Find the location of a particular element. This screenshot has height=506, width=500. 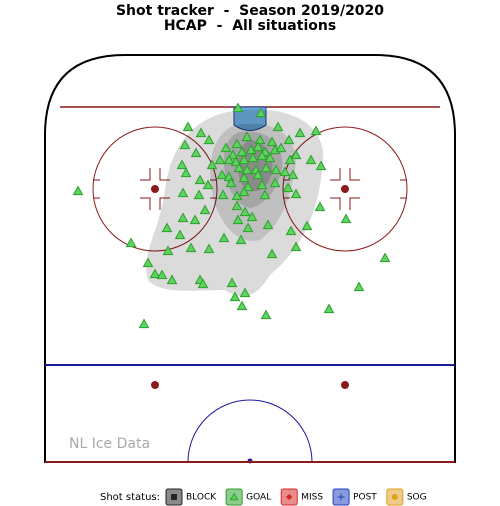

legend-label: GOAL is located at coordinates (258, 498).